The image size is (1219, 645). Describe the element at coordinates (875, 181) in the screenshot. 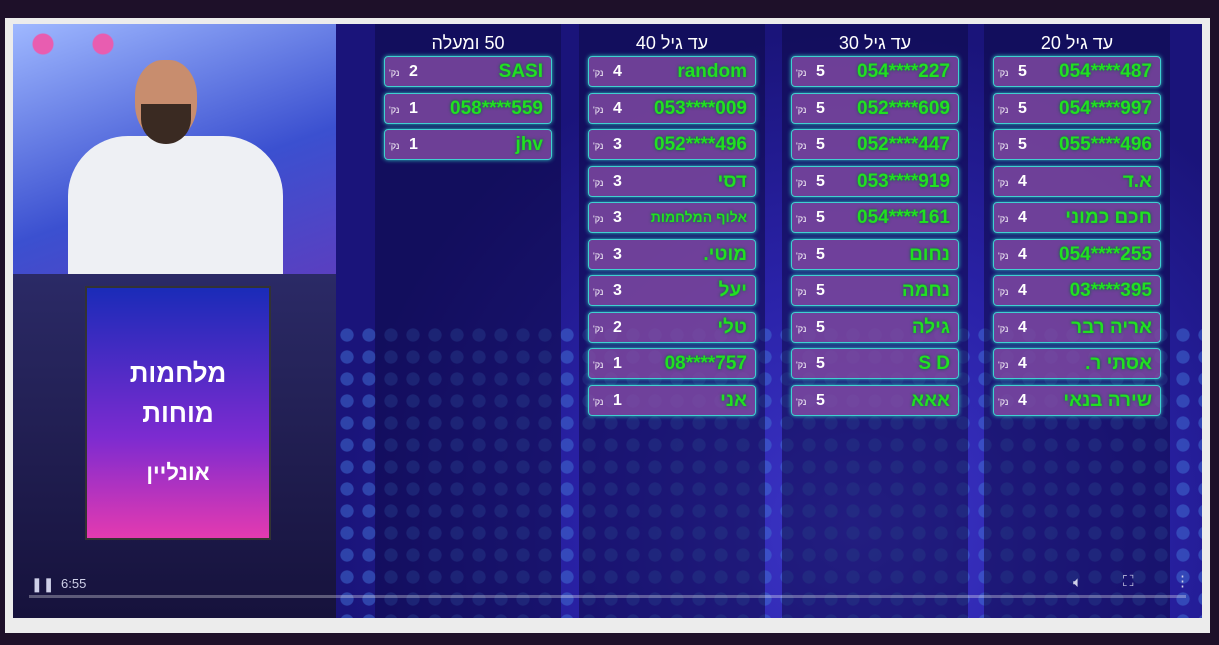

I see `leaderboard-row: נק' 5 919****053` at that location.